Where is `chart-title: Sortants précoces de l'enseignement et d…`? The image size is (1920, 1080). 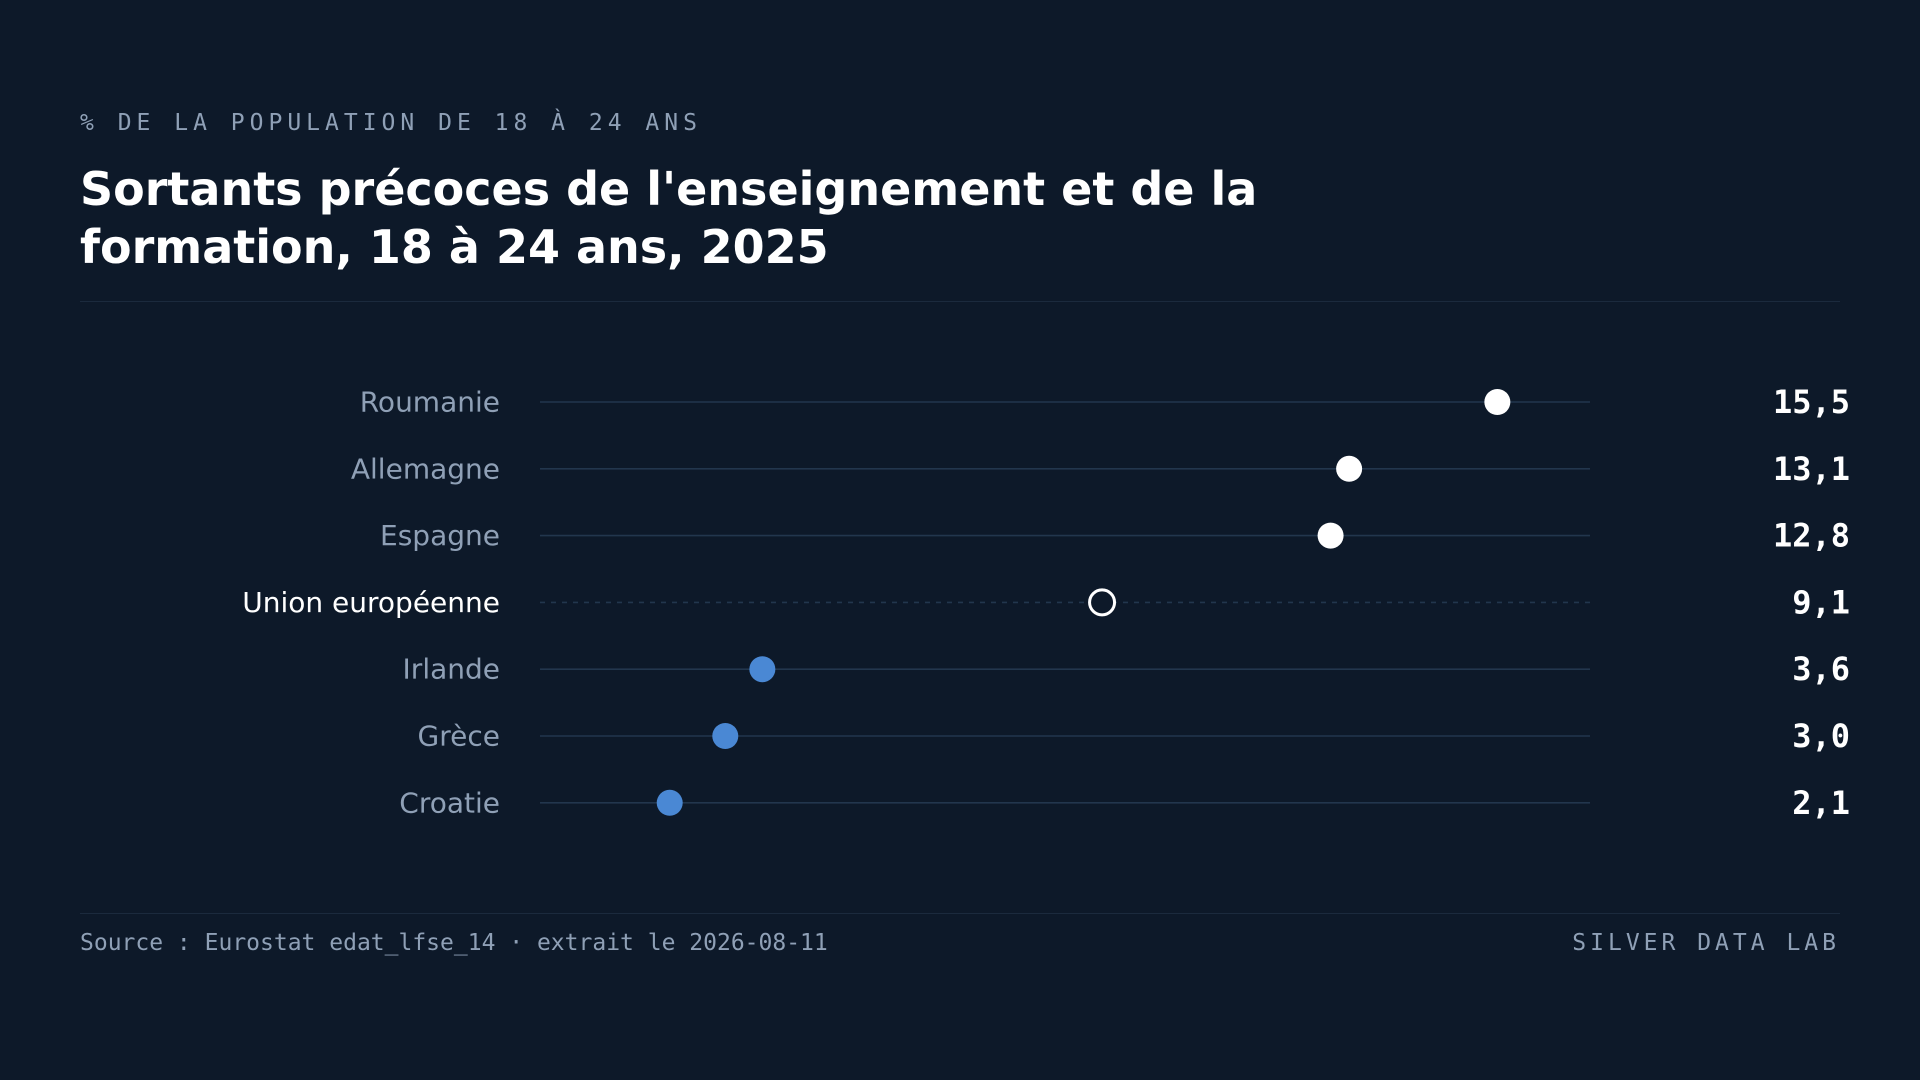 chart-title: Sortants précoces de l'enseignement et d… is located at coordinates (669, 218).